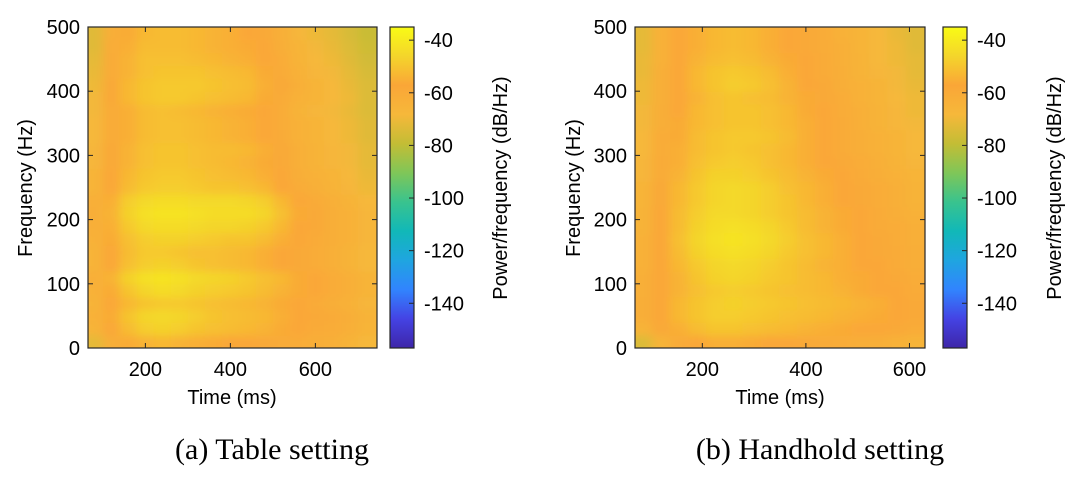 Image resolution: width=1086 pixels, height=500 pixels. I want to click on colorbar-tick-label: -100, so click(997, 199).